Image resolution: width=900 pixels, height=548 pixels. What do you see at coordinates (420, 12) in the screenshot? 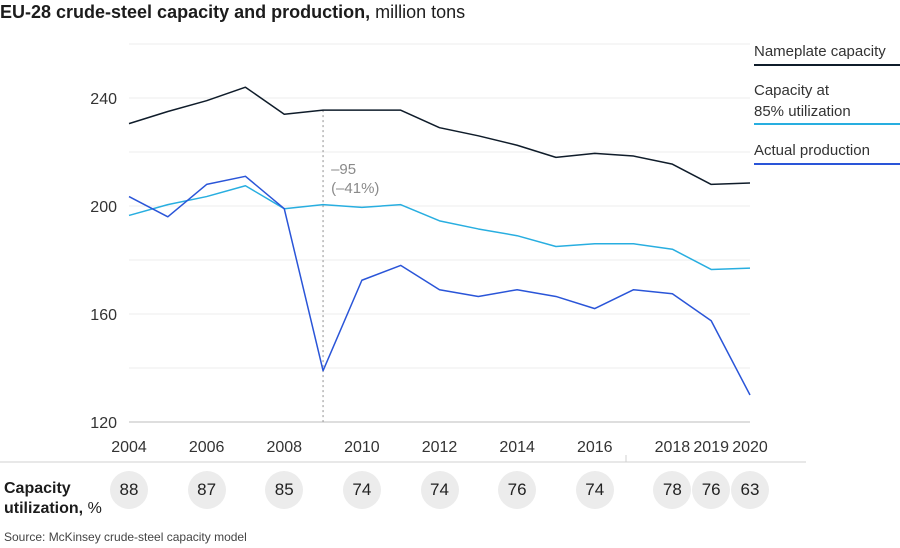
I see `chart-title-unit: million tons` at bounding box center [420, 12].